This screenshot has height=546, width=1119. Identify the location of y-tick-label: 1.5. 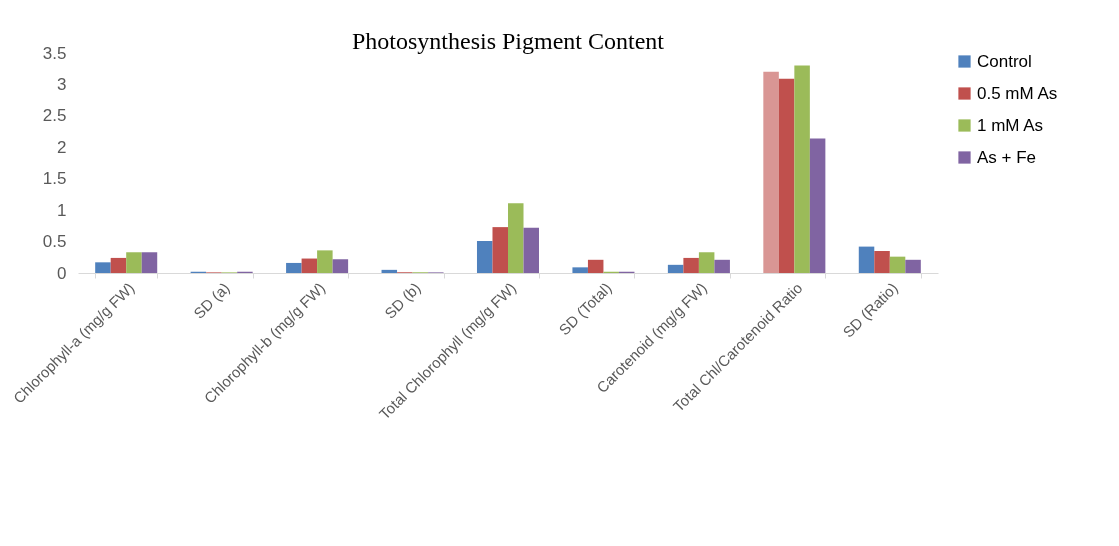
(54, 179).